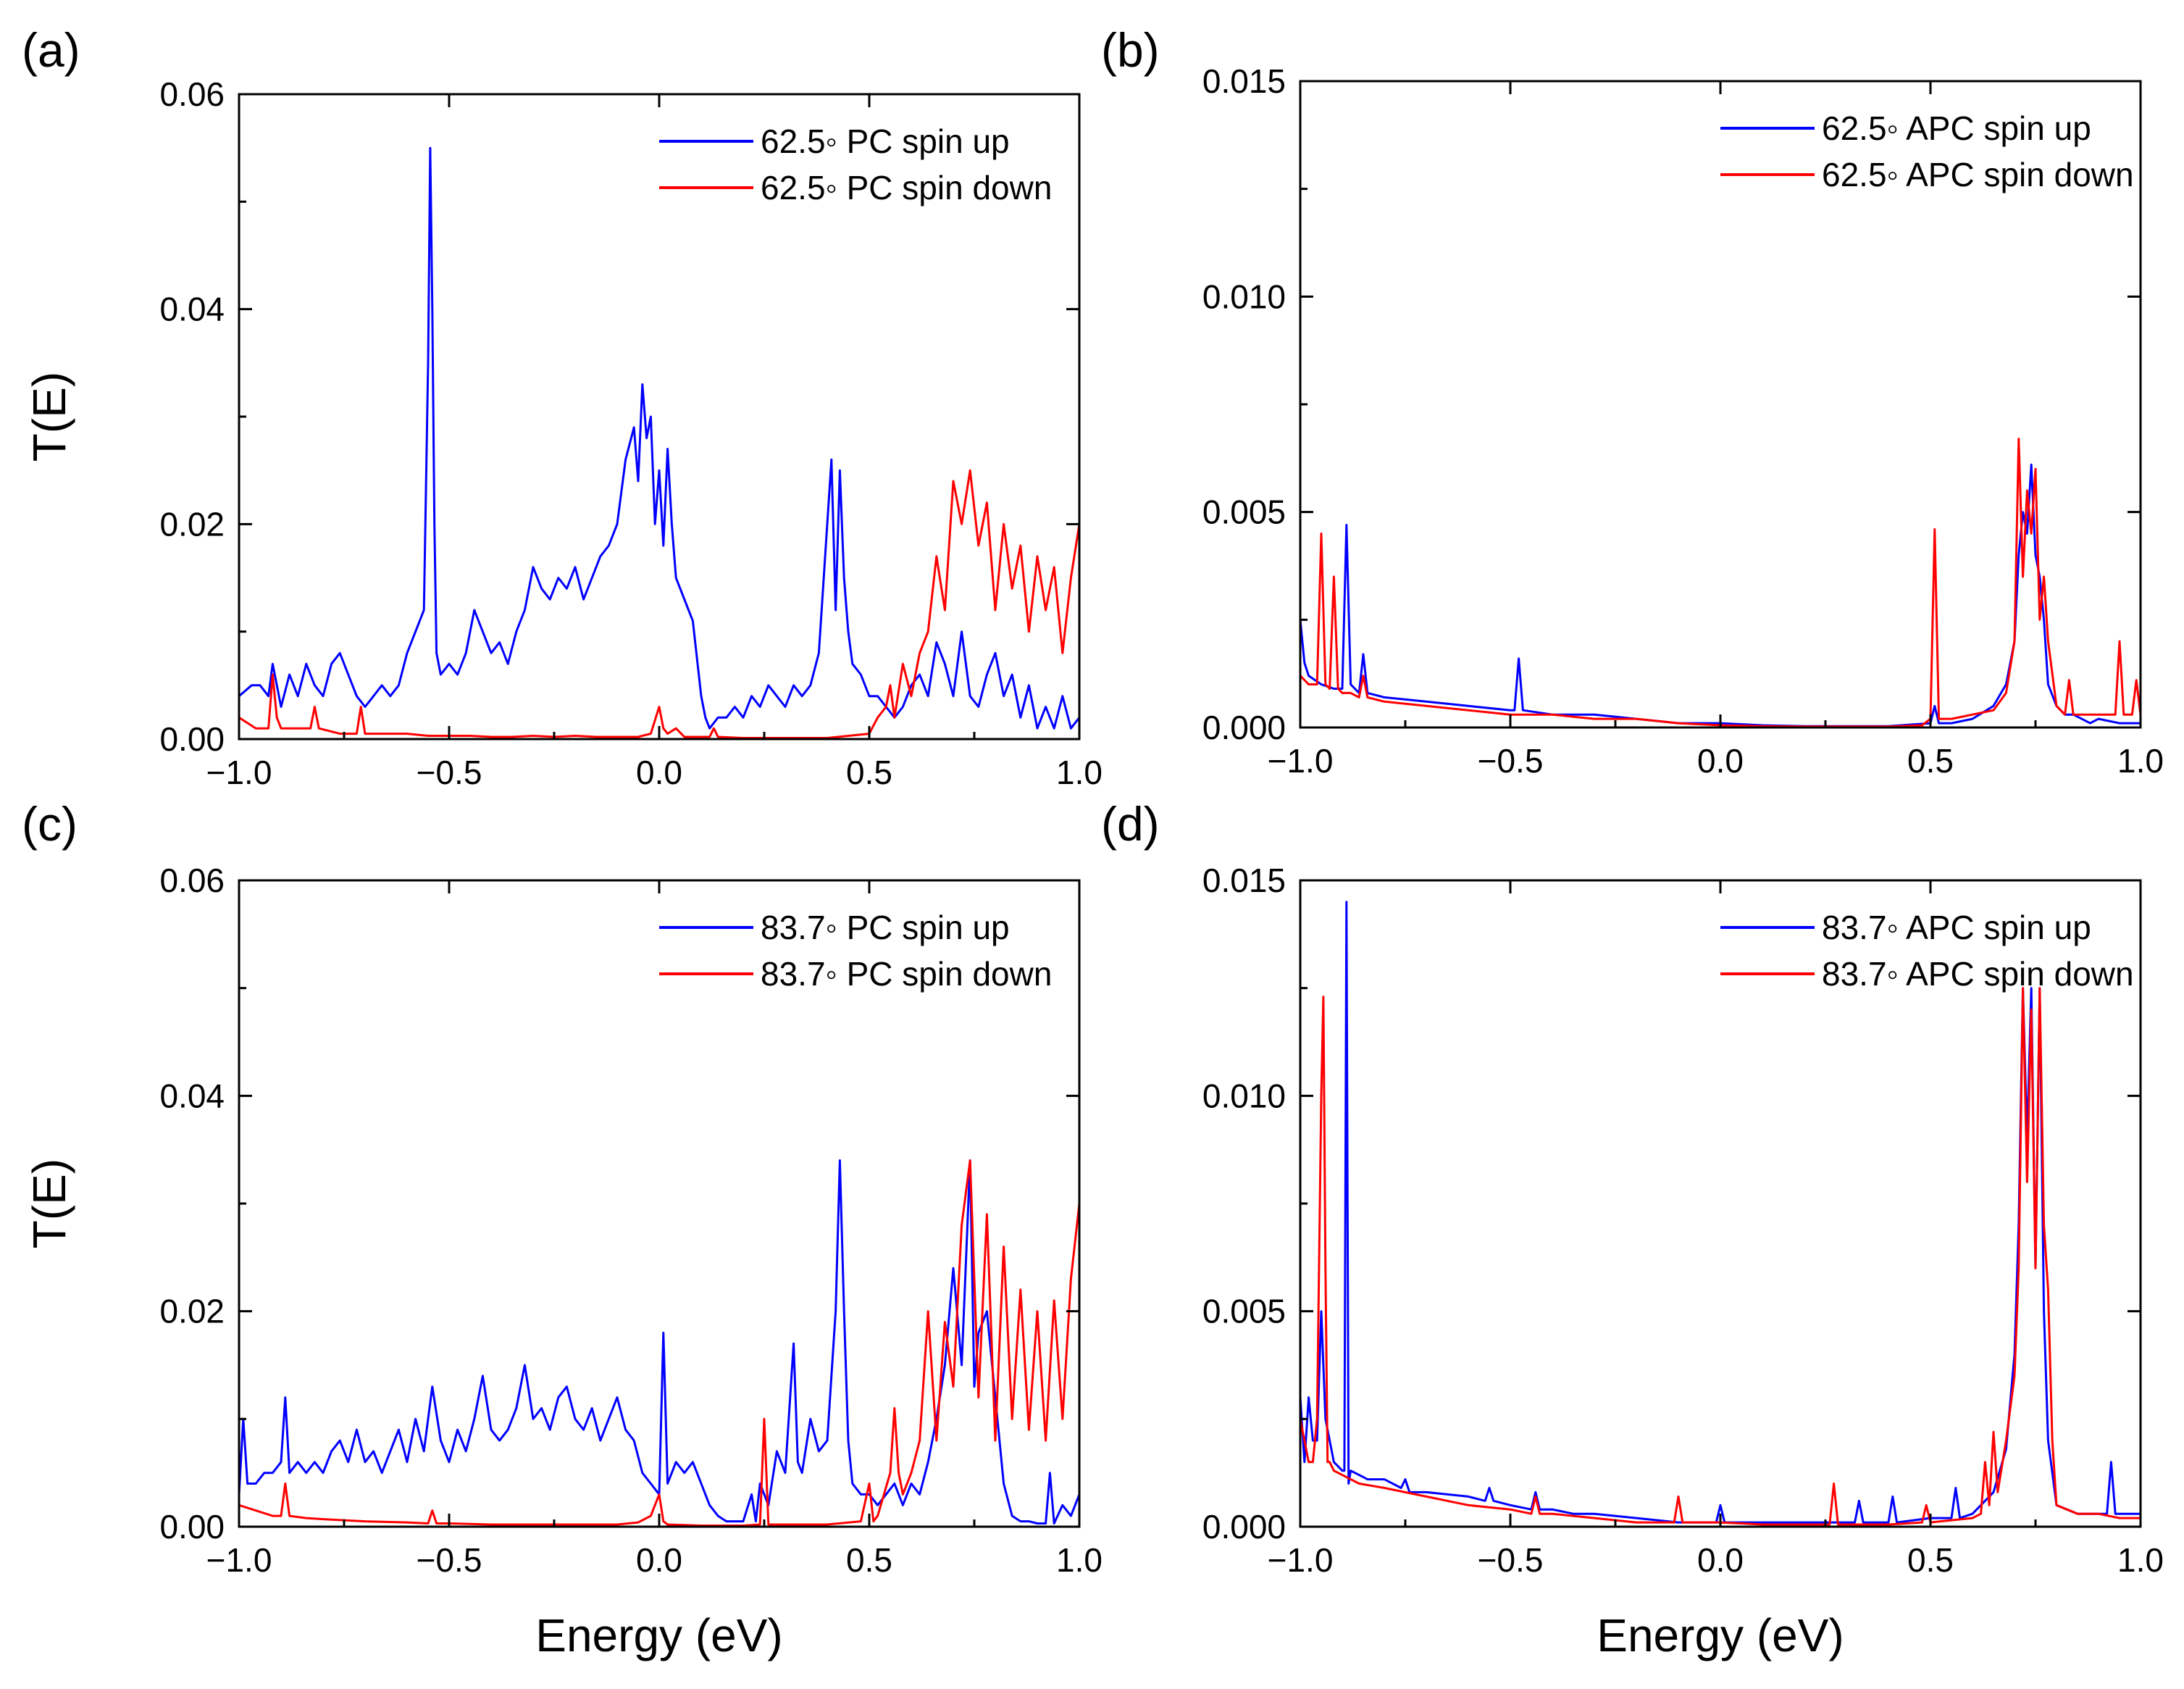 This screenshot has height=1689, width=2184. I want to click on legend-label: 62.5◦ PC spin up, so click(885, 141).